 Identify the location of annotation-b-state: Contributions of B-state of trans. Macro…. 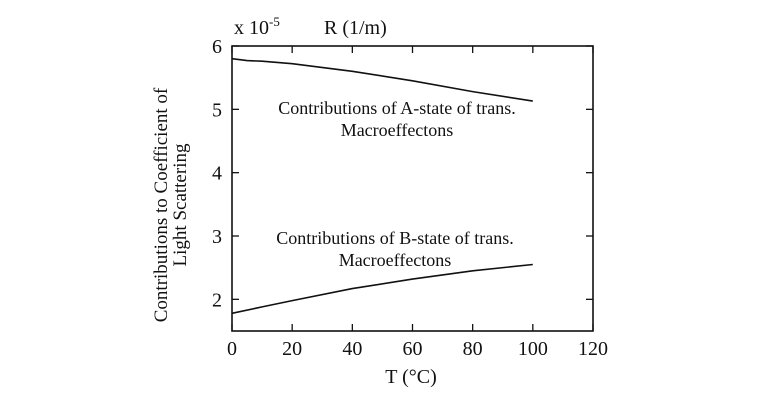
(394, 249).